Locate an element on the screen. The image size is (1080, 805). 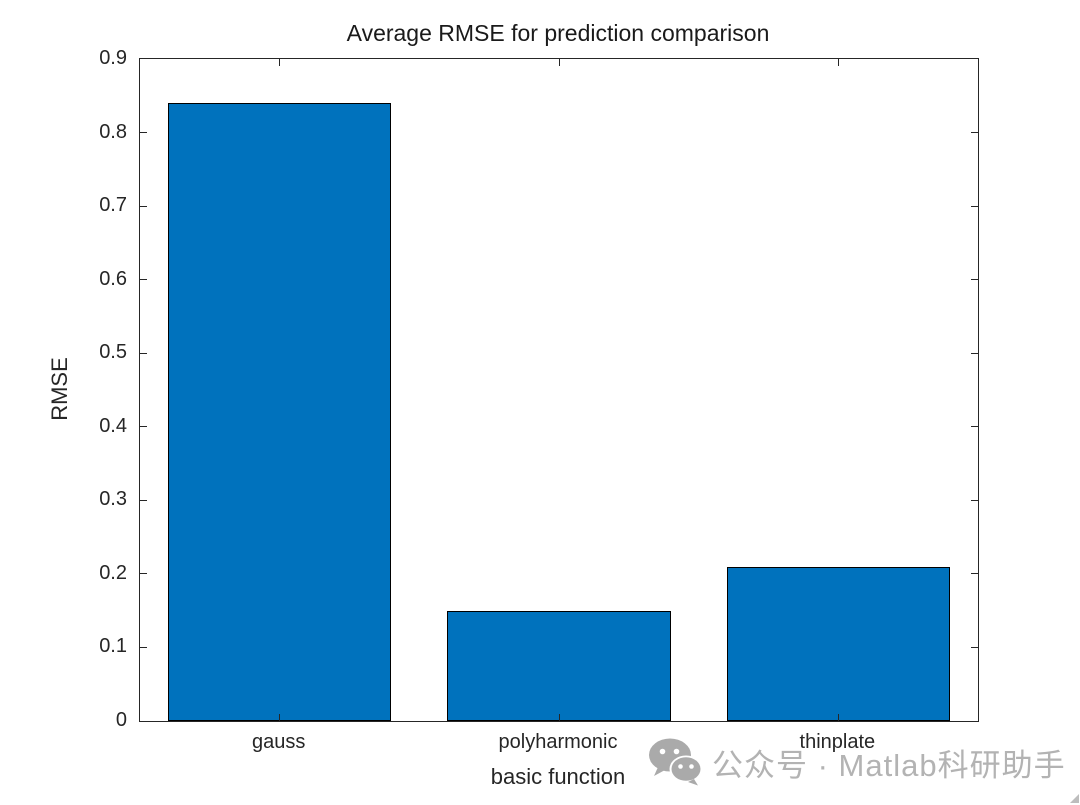
y-tick-label: 0.6 is located at coordinates (113, 278).